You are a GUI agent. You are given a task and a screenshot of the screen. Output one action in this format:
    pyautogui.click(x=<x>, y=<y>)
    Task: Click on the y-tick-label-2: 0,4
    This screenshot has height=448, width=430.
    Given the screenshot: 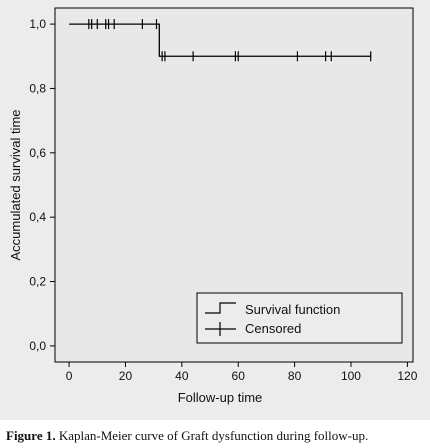 What is the action you would take?
    pyautogui.click(x=37, y=217)
    